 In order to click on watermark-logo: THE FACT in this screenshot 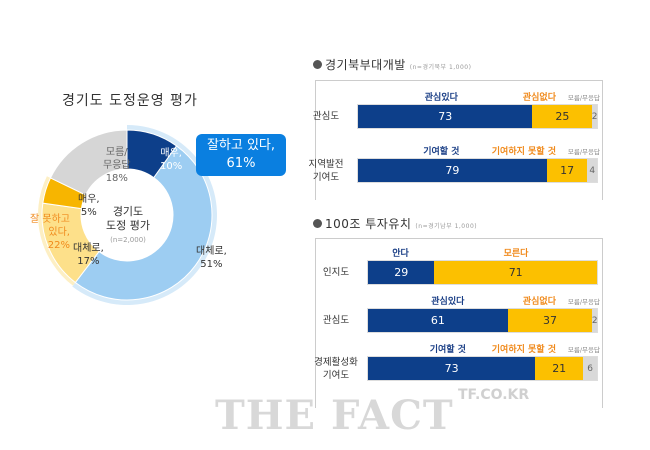, I will do `click(334, 415)`.